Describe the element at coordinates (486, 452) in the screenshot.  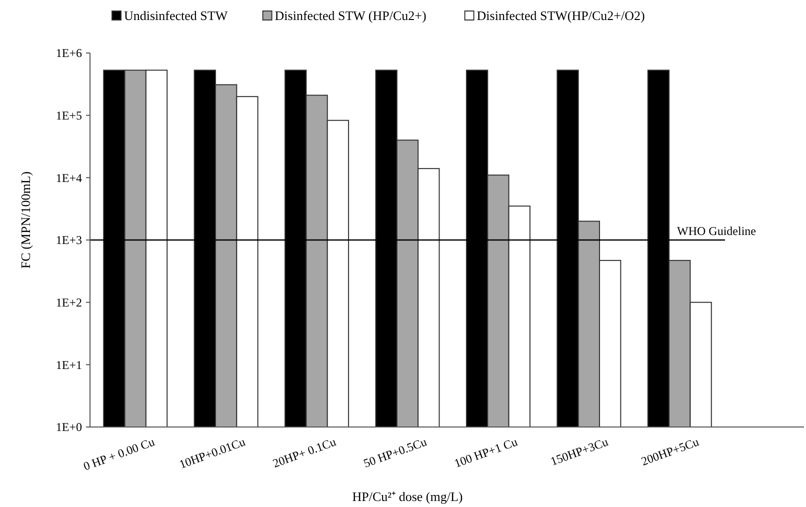
I see `x-tick-label: 100 HP+1 Cu` at that location.